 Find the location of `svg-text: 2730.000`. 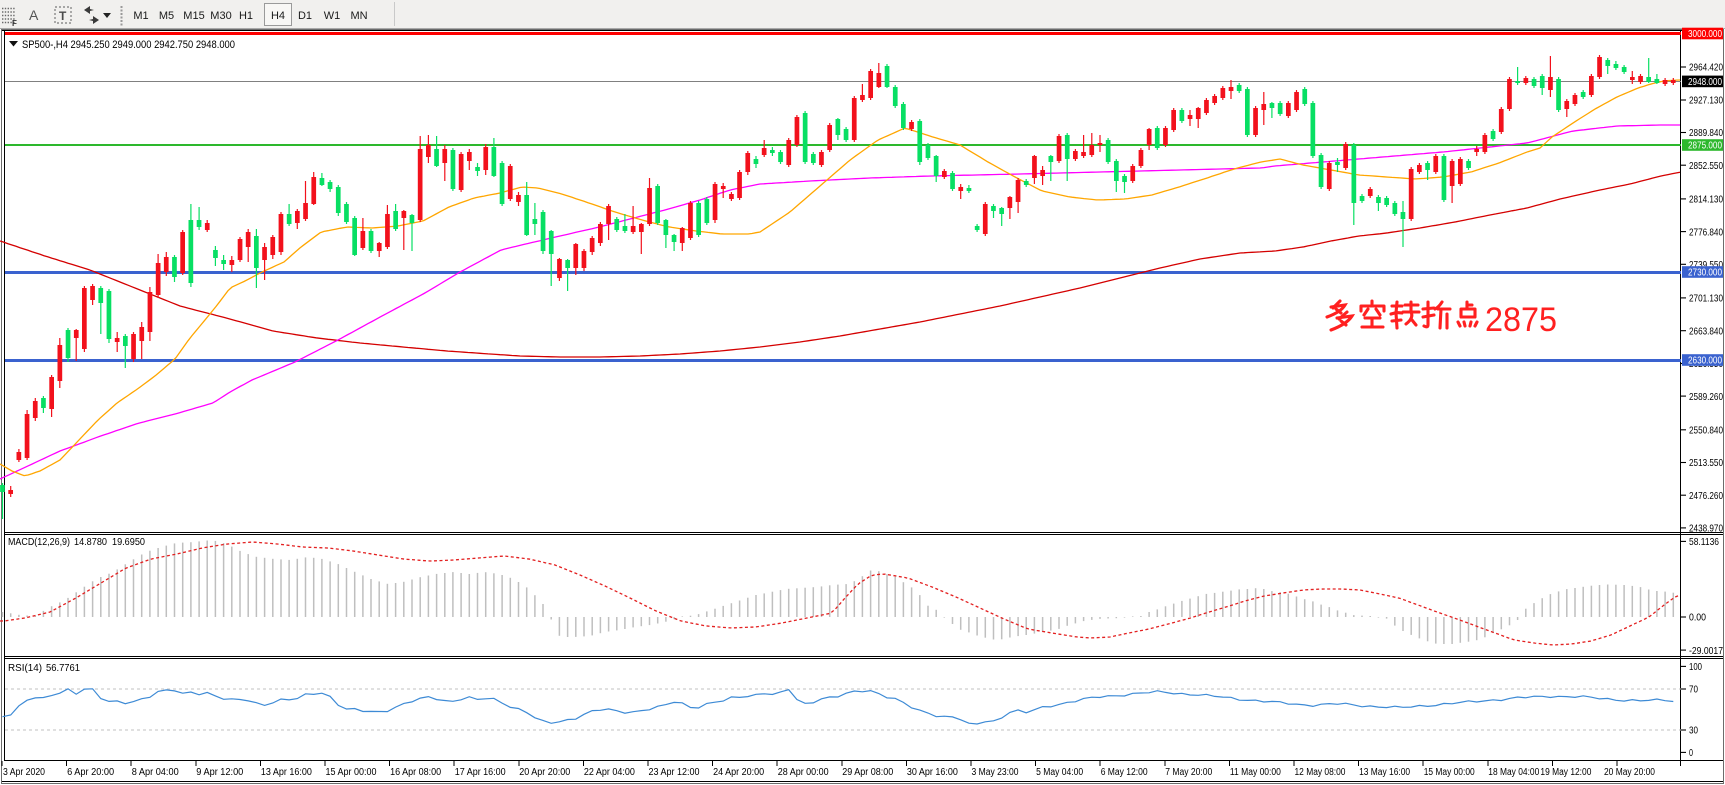

svg-text: 2730.000 is located at coordinates (1705, 273).